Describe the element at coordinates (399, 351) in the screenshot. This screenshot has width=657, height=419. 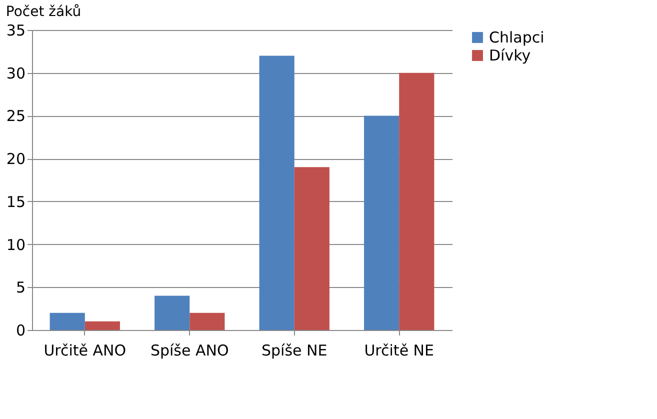
I see `x-tick-label: Určitě NE` at that location.